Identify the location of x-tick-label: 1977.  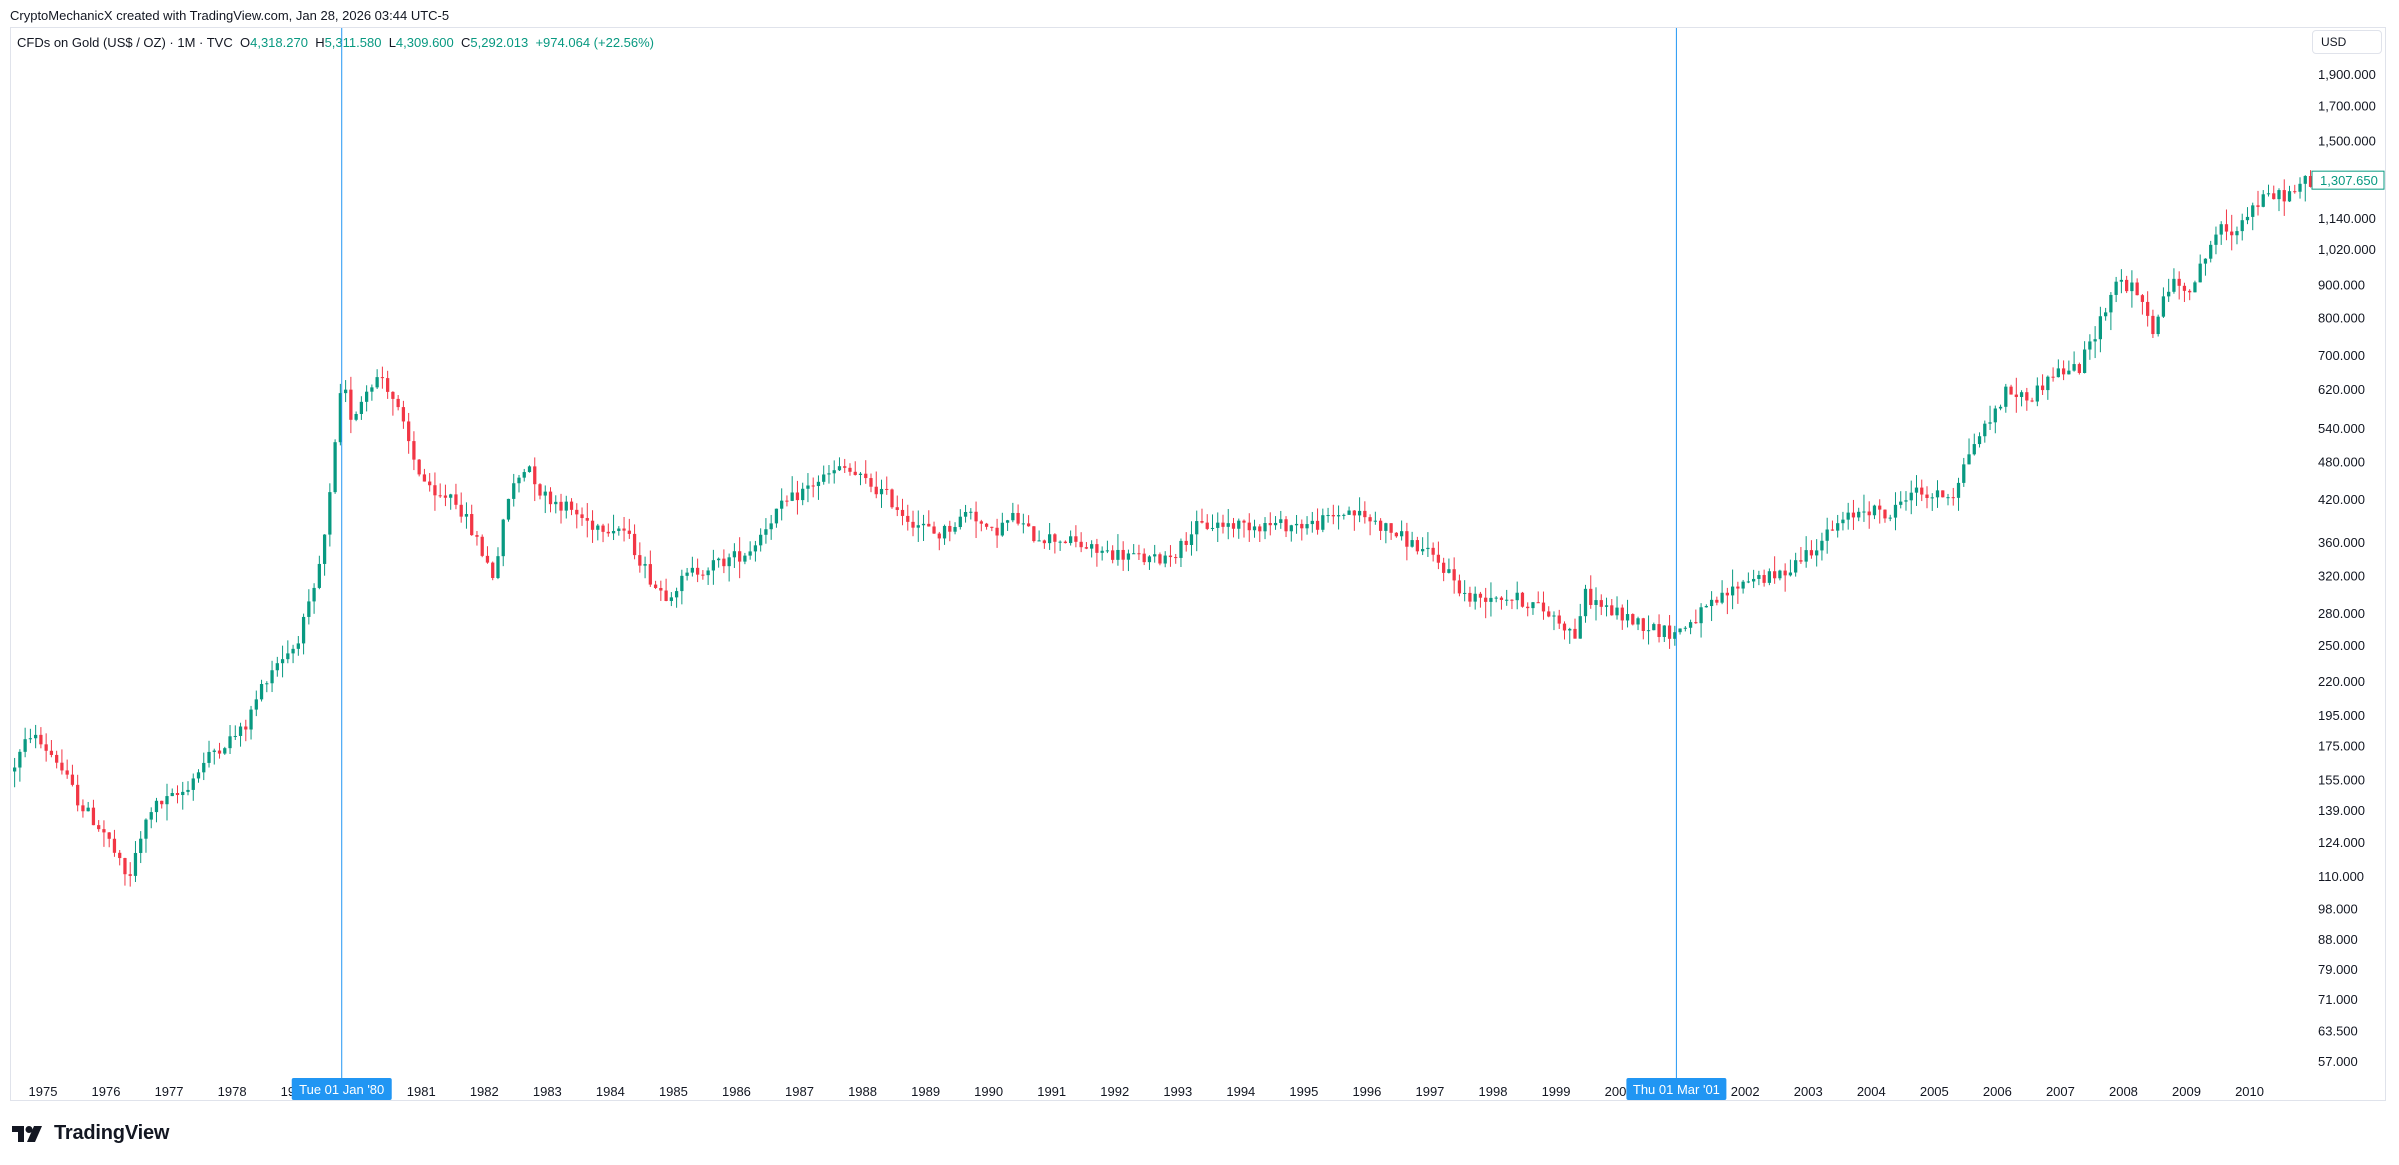
(169, 1091).